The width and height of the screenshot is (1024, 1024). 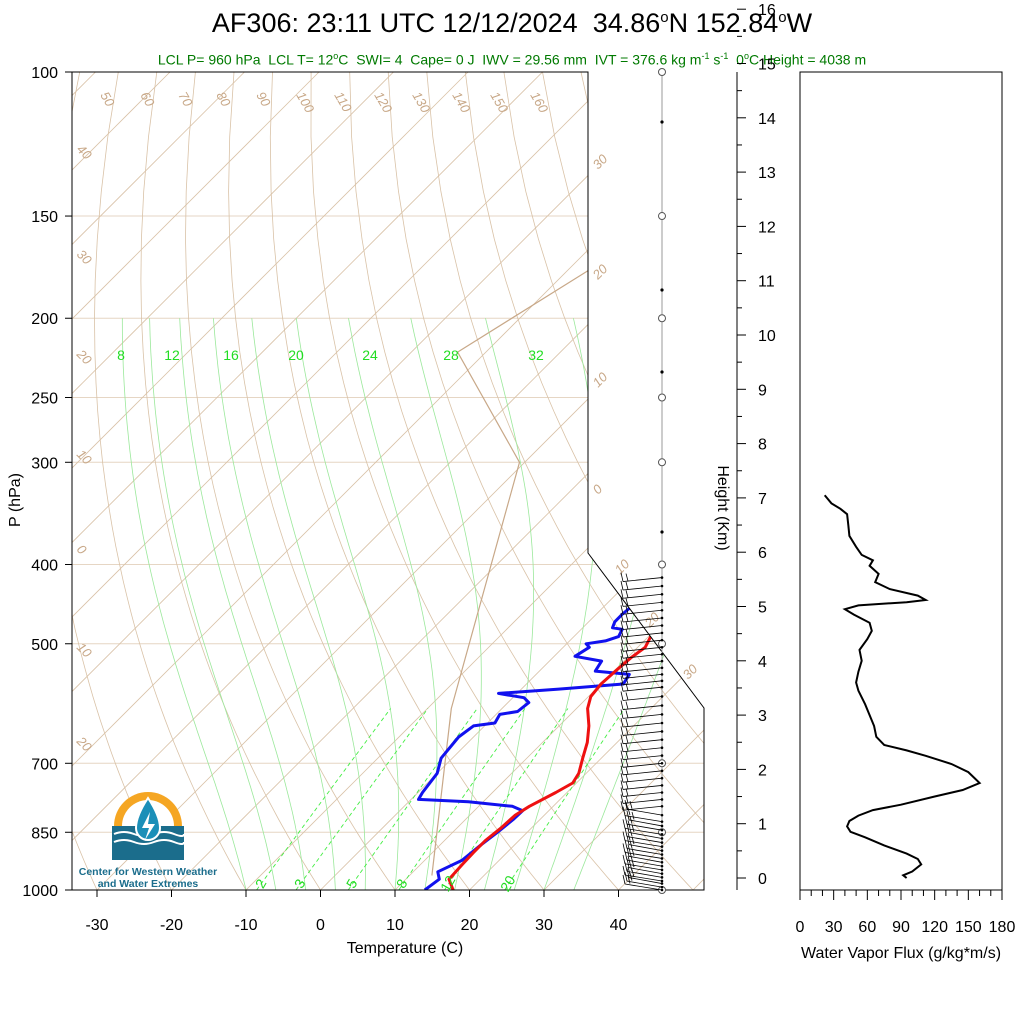 I want to click on barb-level-dot, so click(x=662, y=372).